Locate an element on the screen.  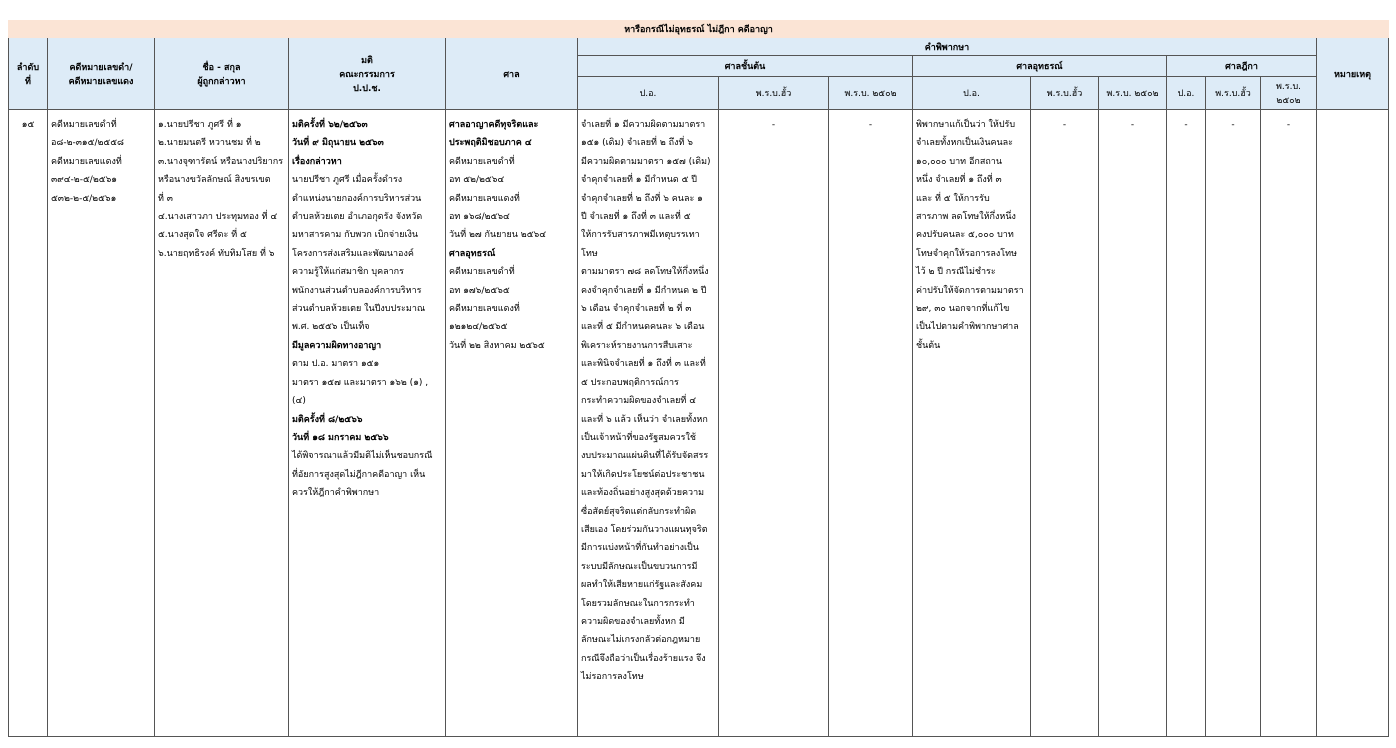
text-line: วันที่ ๙ มิถุนายน ๒๕๖๓ is located at coordinates (338, 143).